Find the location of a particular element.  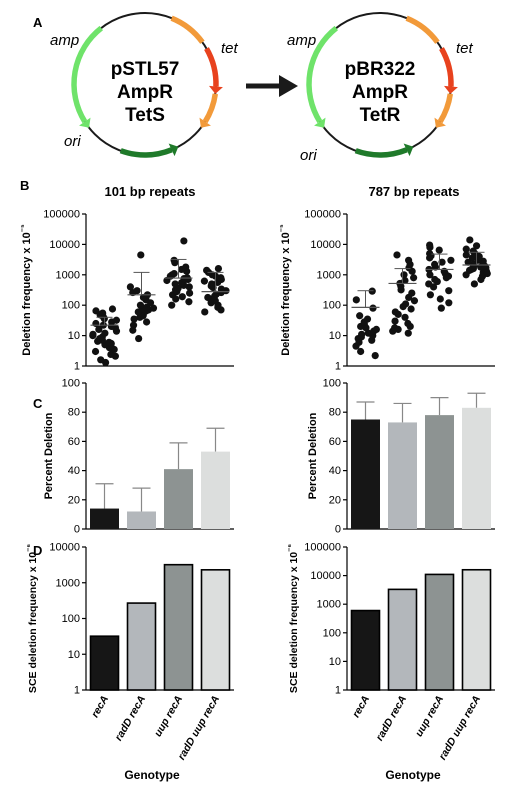

gene-label-amp-left: amp is located at coordinates (64, 40).